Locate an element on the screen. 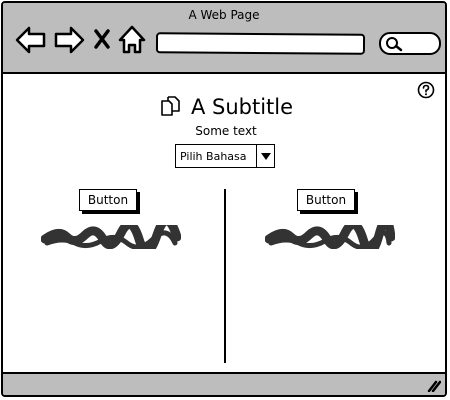  window-title: A Web Page is located at coordinates (224, 15).